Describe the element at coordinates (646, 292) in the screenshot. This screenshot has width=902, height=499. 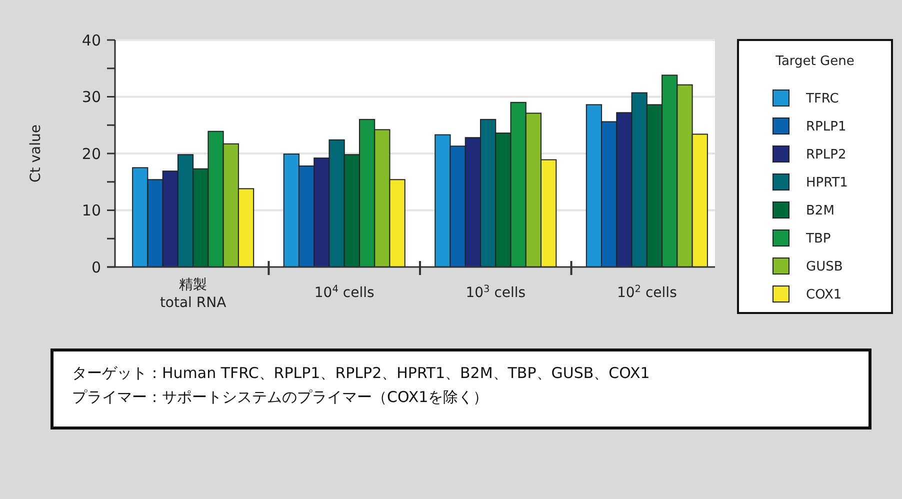
I see `x-tick-label: 10$^{2}$ cells` at that location.